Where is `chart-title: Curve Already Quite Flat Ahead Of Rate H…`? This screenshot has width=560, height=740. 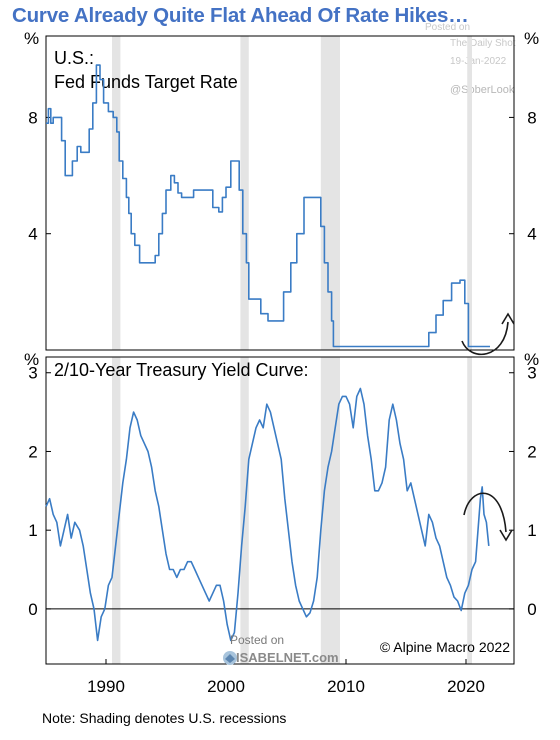 chart-title: Curve Already Quite Flat Ahead Of Rate H… is located at coordinates (240, 15).